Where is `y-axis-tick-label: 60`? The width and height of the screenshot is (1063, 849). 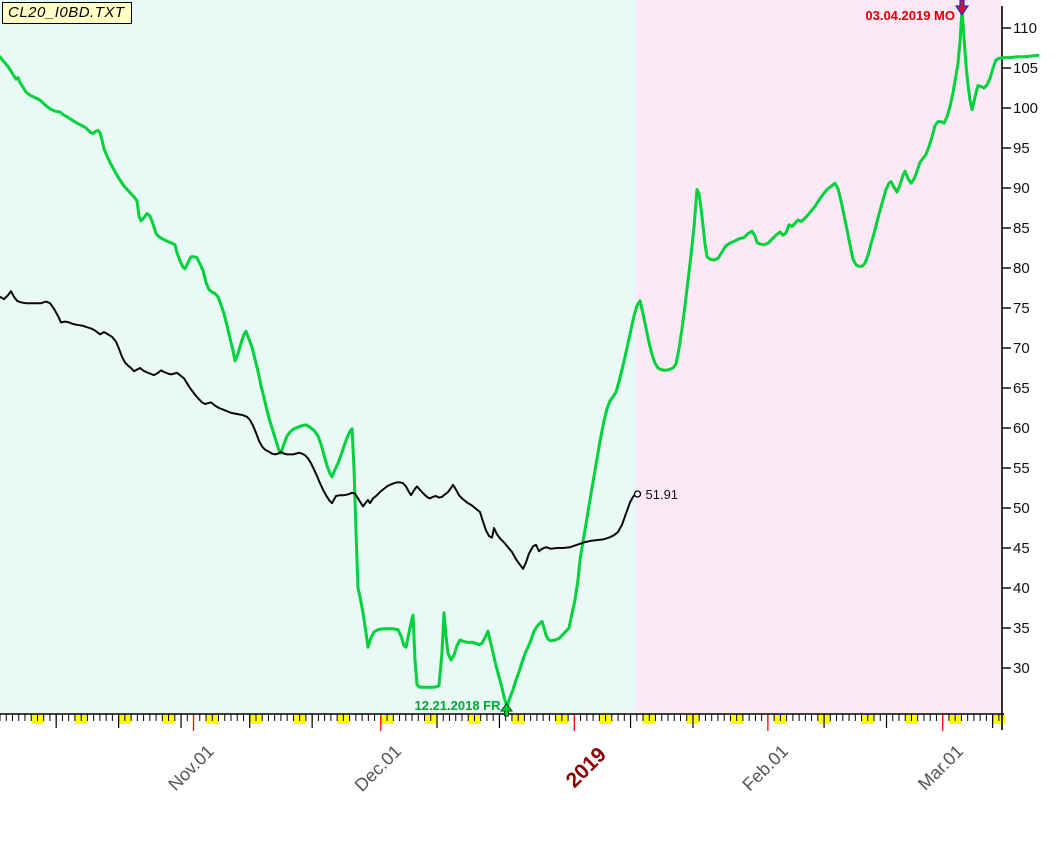
y-axis-tick-label: 60 is located at coordinates (1021, 428).